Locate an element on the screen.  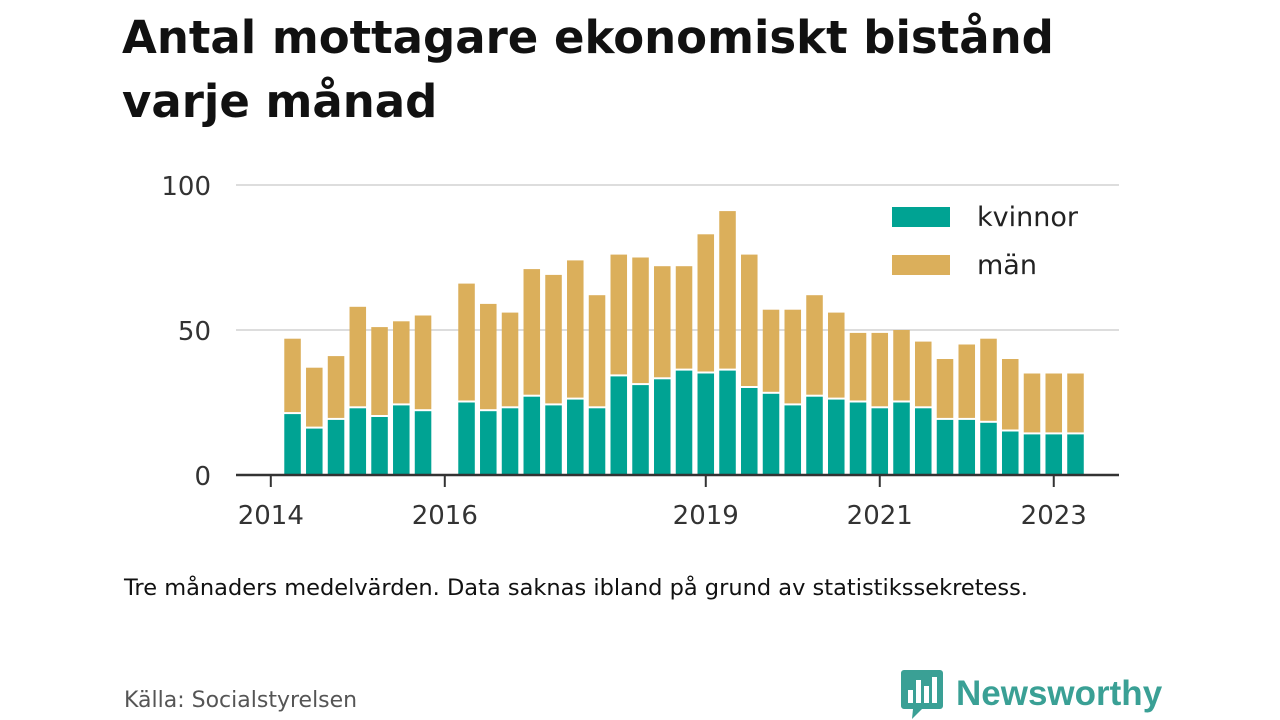
x-tick-label: 2014 is located at coordinates (271, 516).